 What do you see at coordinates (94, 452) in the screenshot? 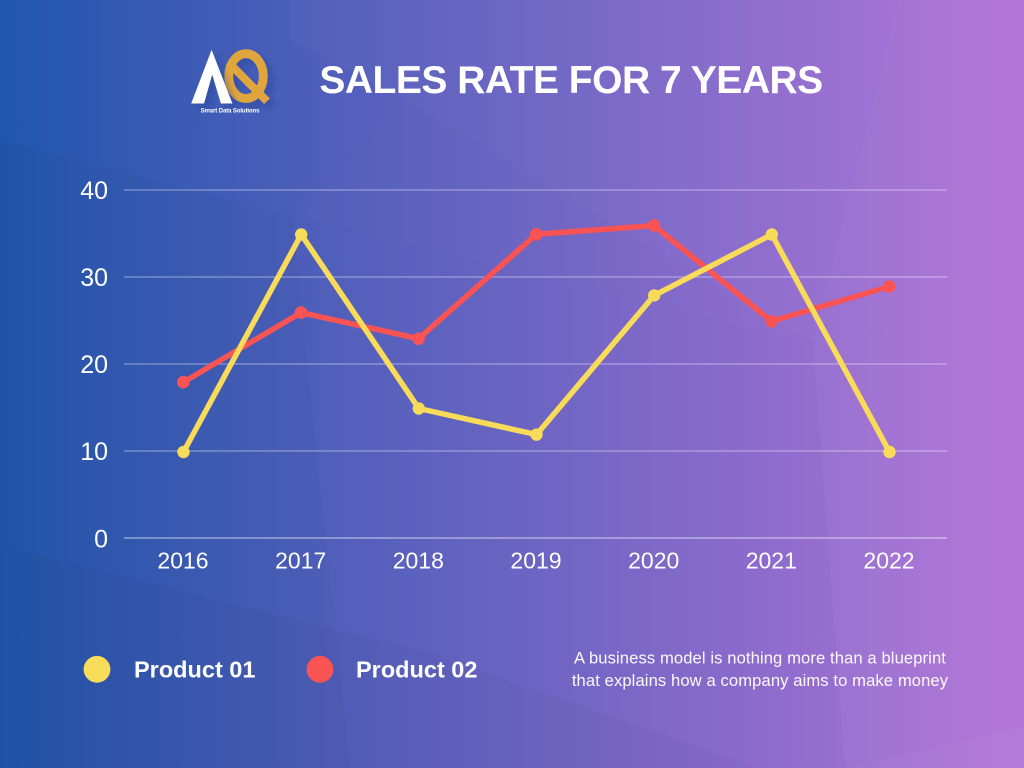
I see `svg-text: 10` at bounding box center [94, 452].